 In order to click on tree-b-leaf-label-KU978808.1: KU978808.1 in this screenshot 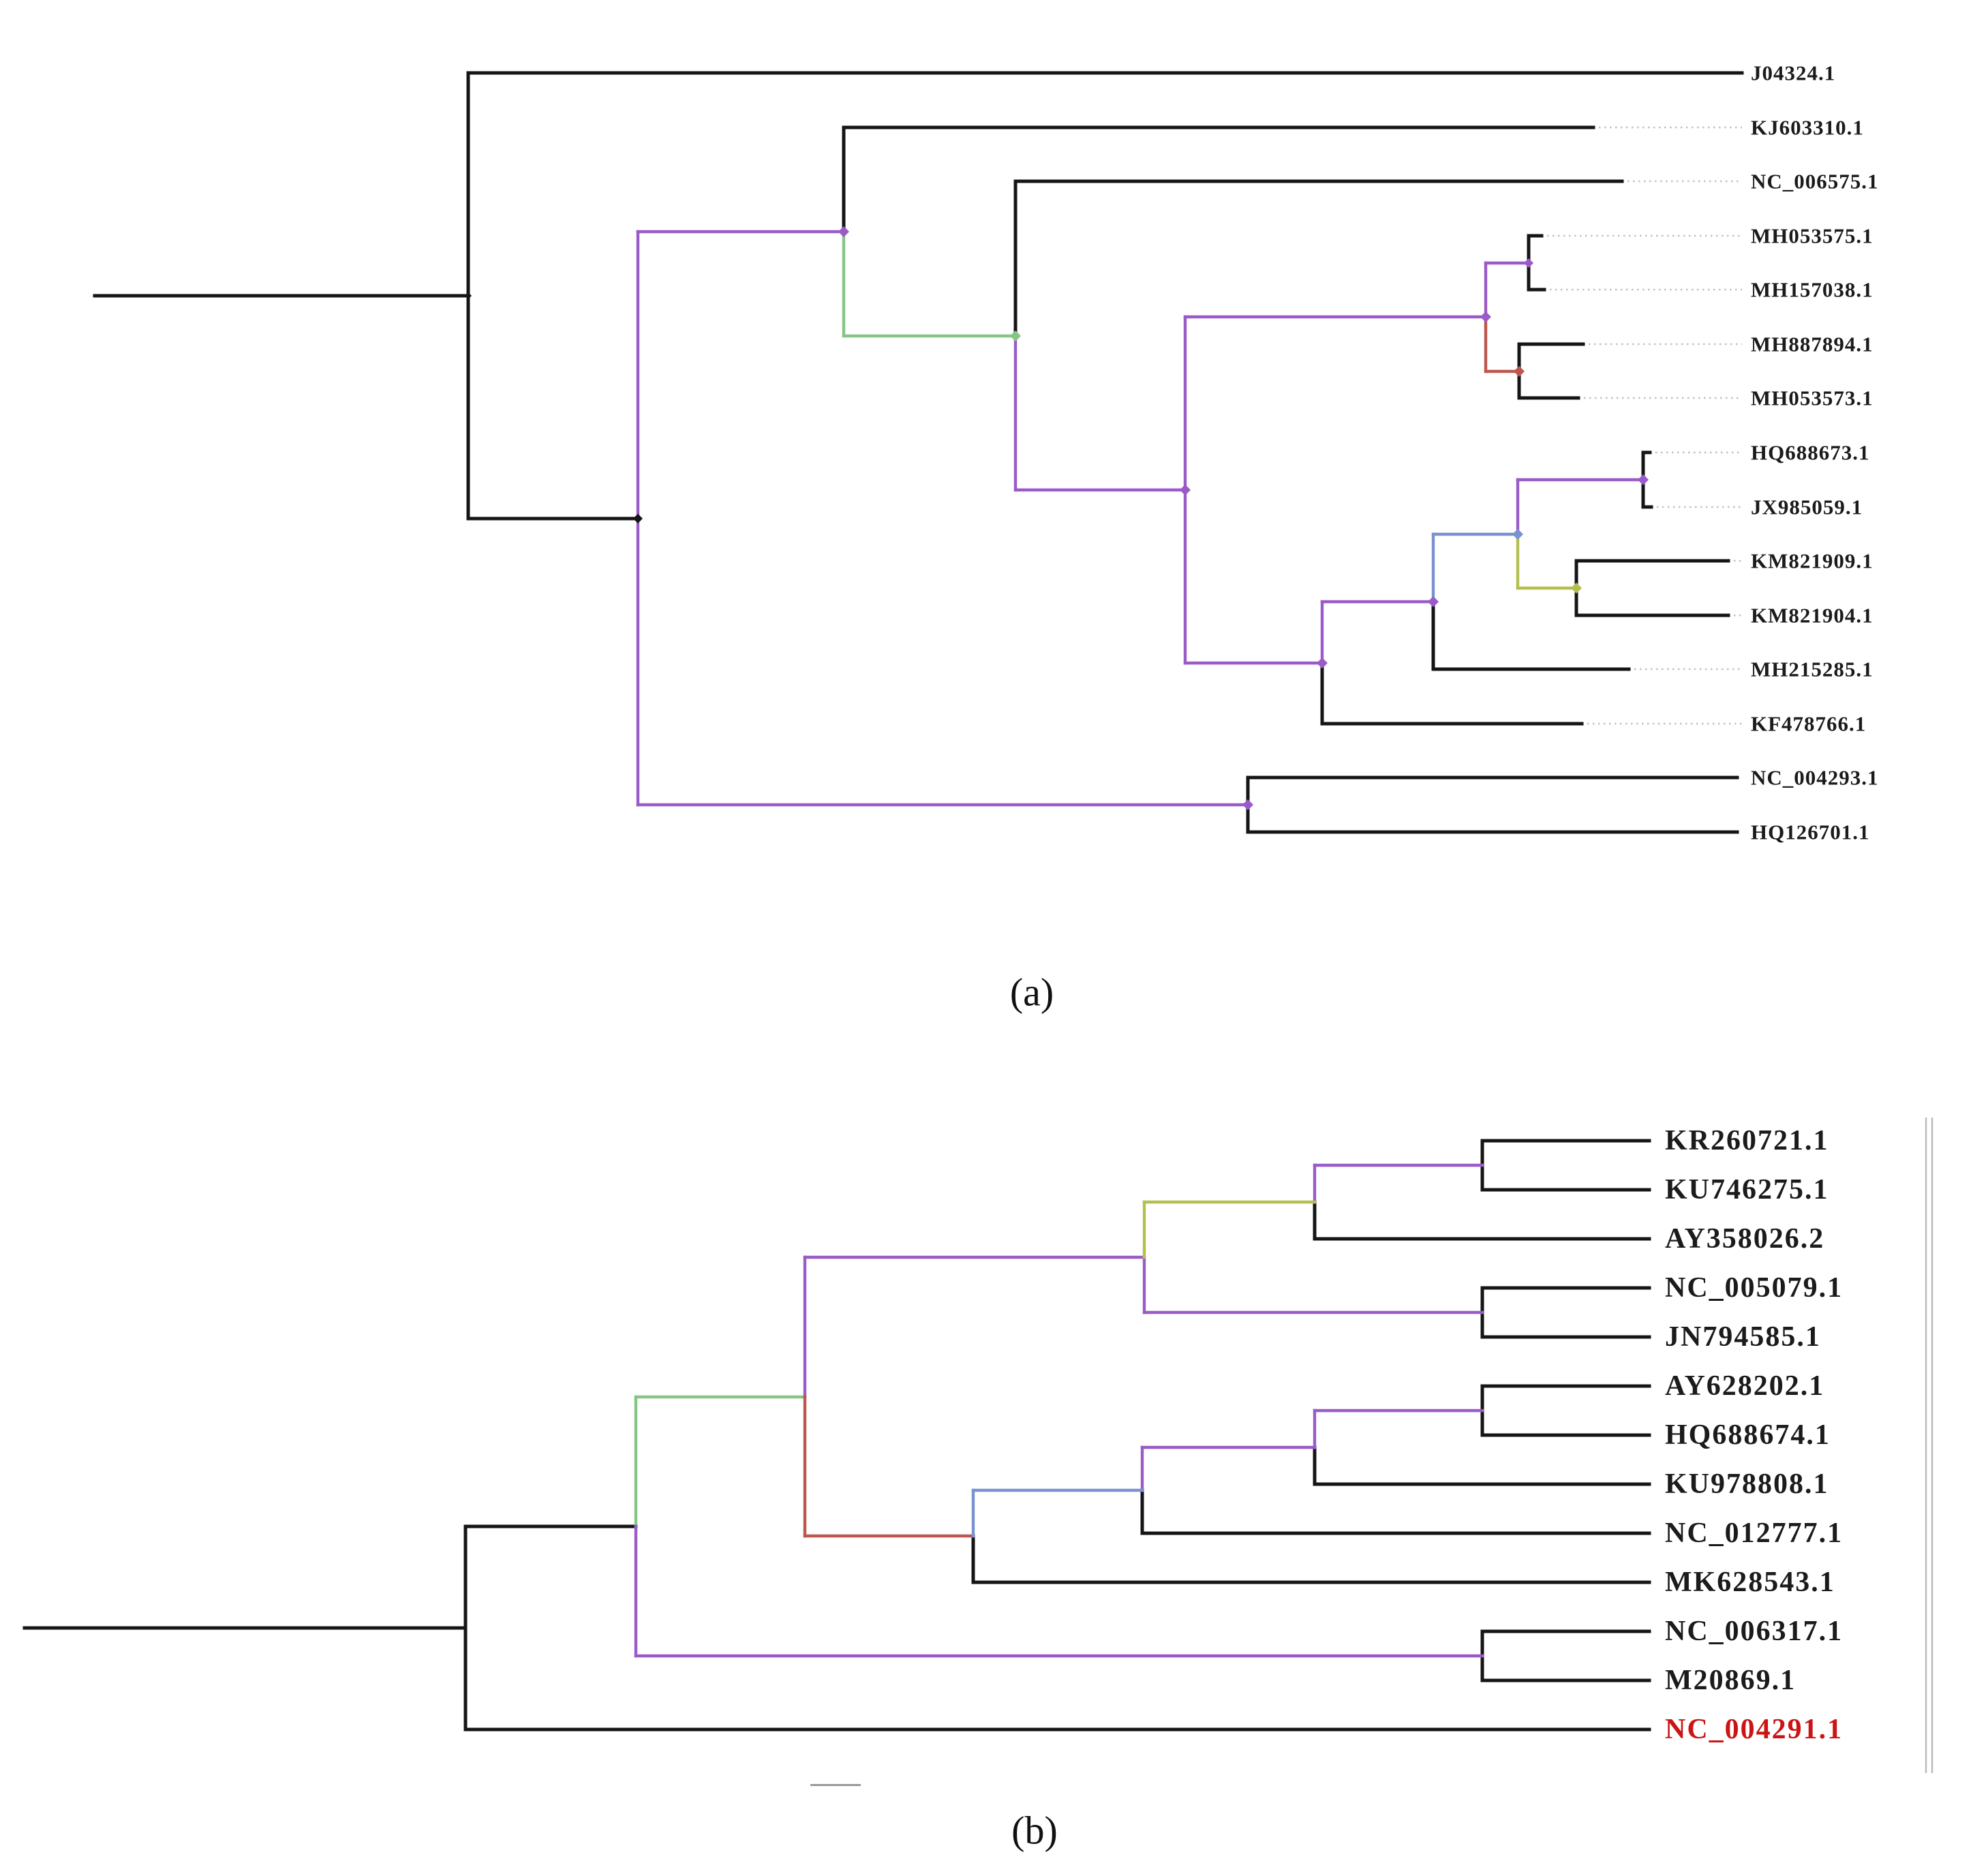, I will do `click(1747, 1484)`.